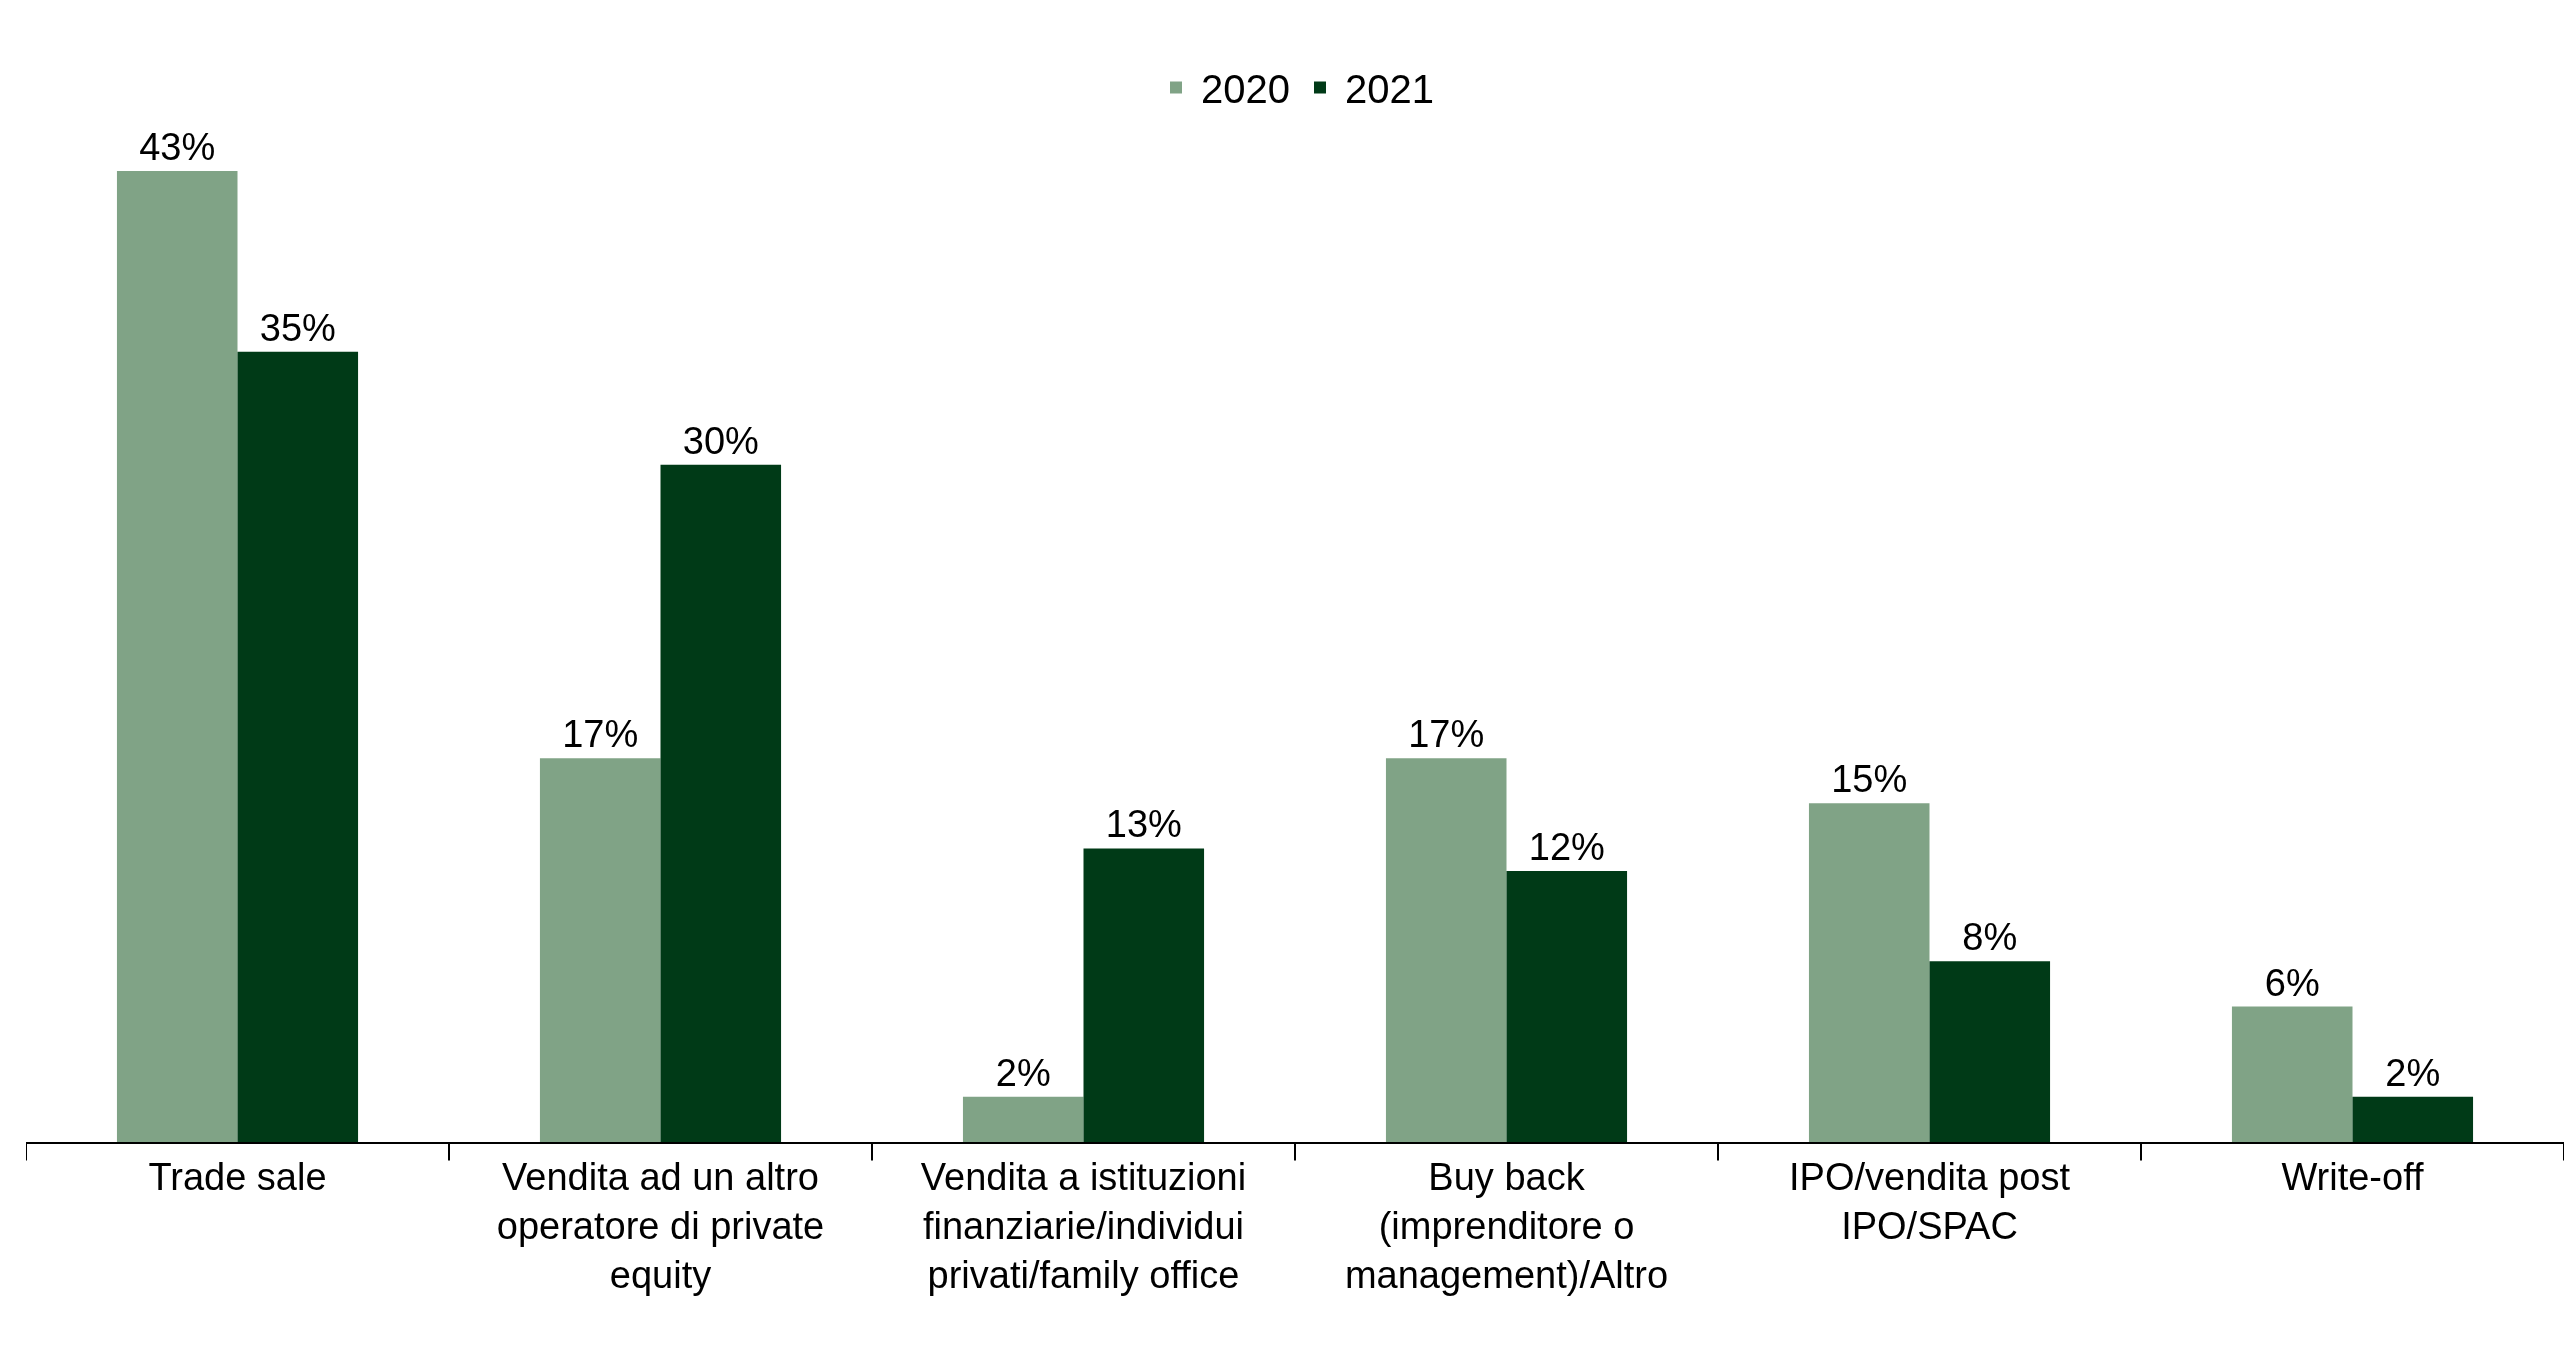 The height and width of the screenshot is (1352, 2564). What do you see at coordinates (1506, 1226) in the screenshot?
I see `x-tick-label: Buy back (imprenditore o management)/Altro` at bounding box center [1506, 1226].